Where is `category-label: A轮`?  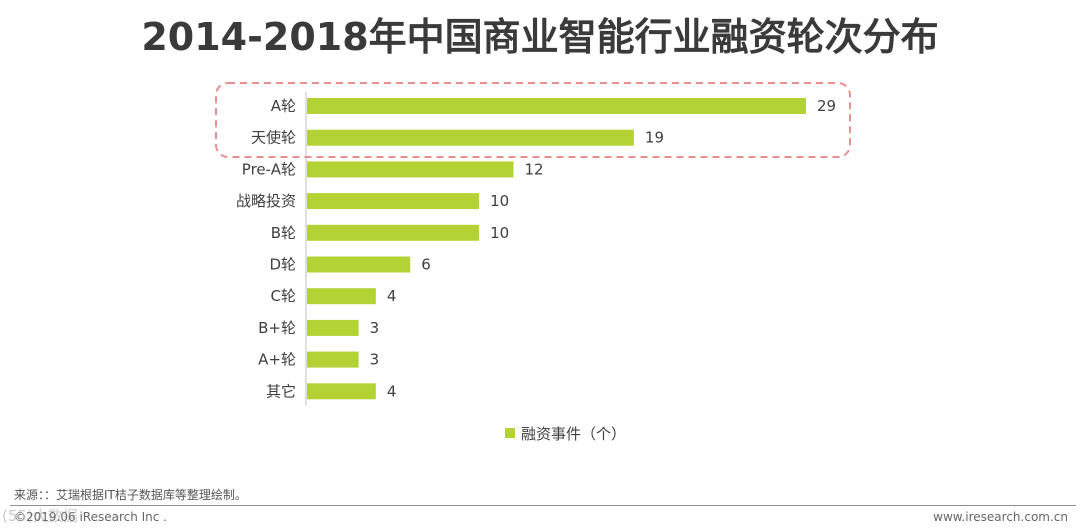 category-label: A轮 is located at coordinates (283, 106).